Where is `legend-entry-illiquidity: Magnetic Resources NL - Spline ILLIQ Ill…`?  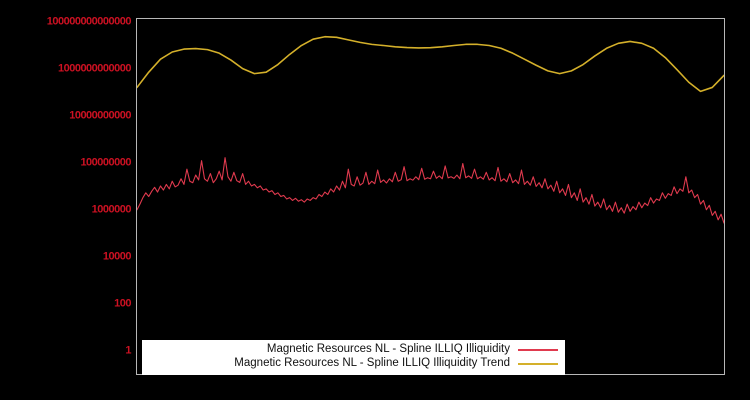 legend-entry-illiquidity: Magnetic Resources NL - Spline ILLIQ Ill… is located at coordinates (353, 350).